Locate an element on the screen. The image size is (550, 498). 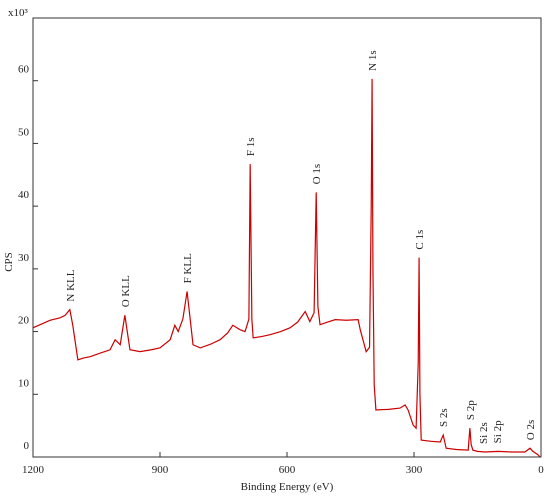
x-tick-label: 0 is located at coordinates (541, 470).